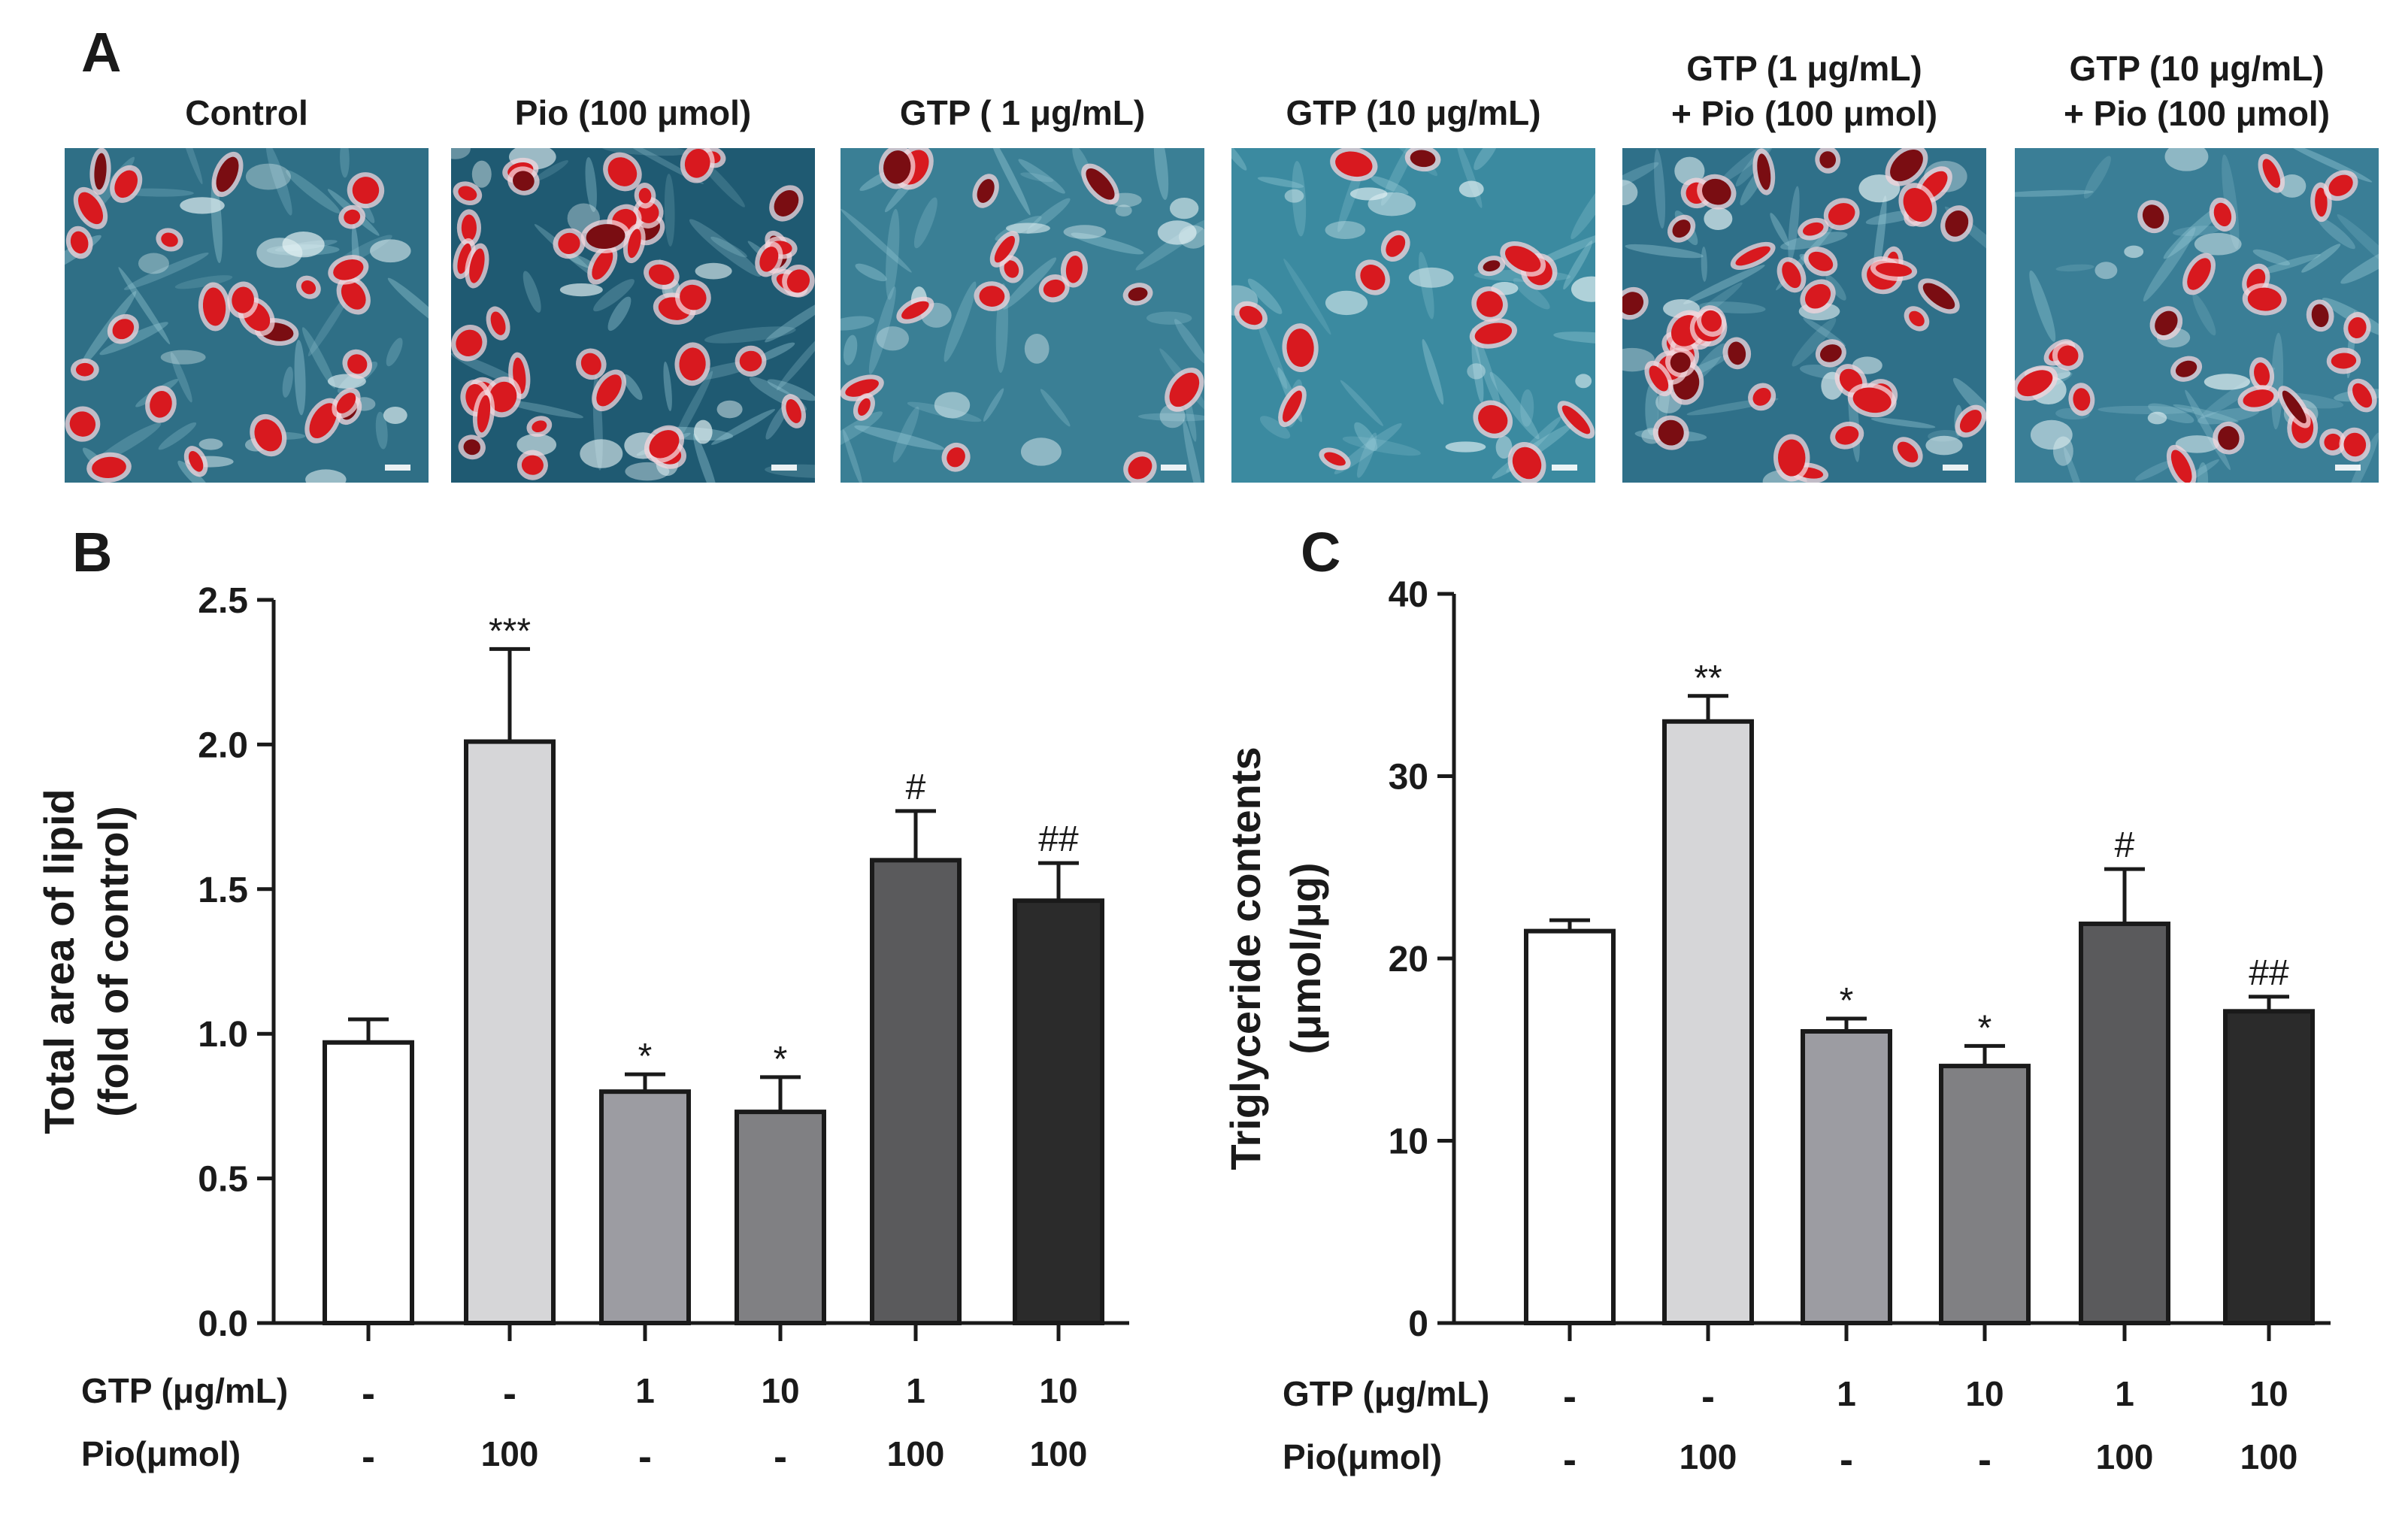 This screenshot has width=2408, height=1526. Describe the element at coordinates (92, 552) in the screenshot. I see `panel-letter-b: B` at that location.